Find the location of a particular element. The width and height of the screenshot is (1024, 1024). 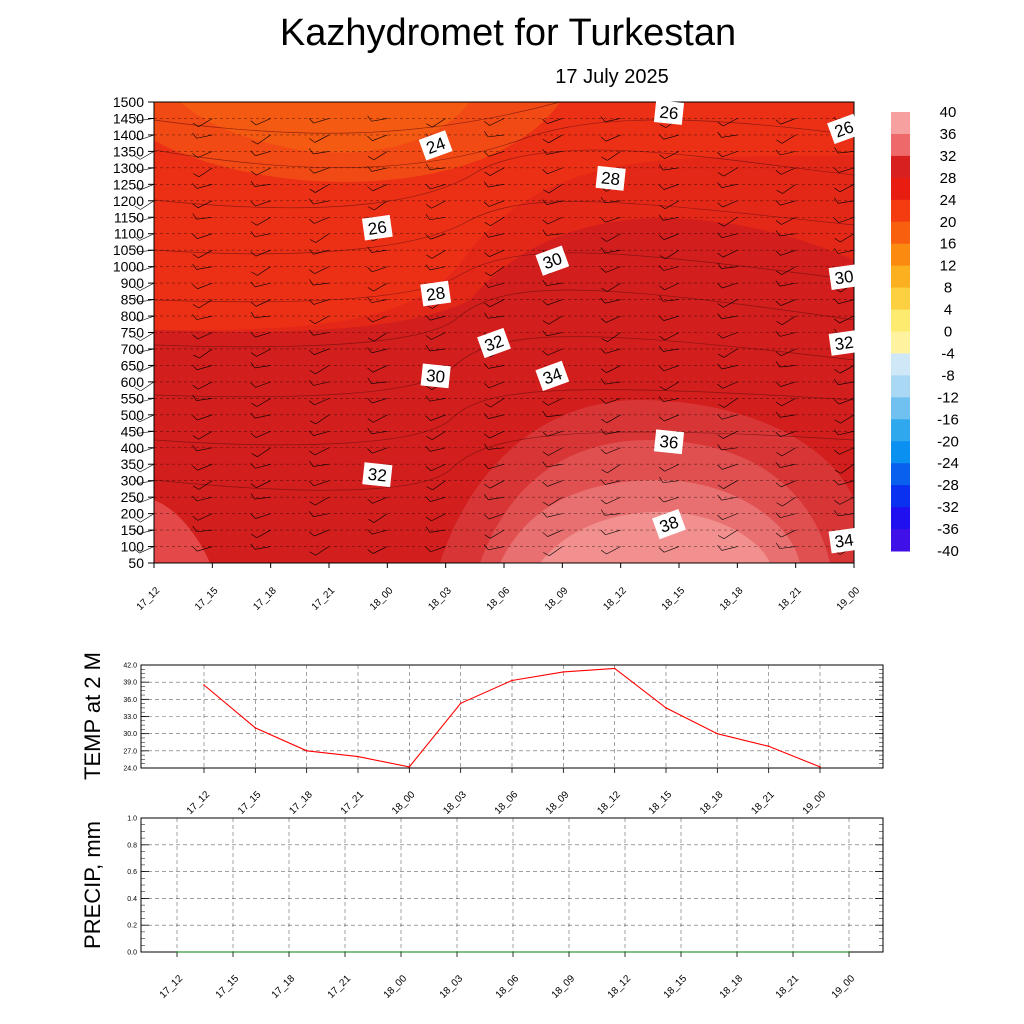

contour-label-text: 30 is located at coordinates (843, 277).